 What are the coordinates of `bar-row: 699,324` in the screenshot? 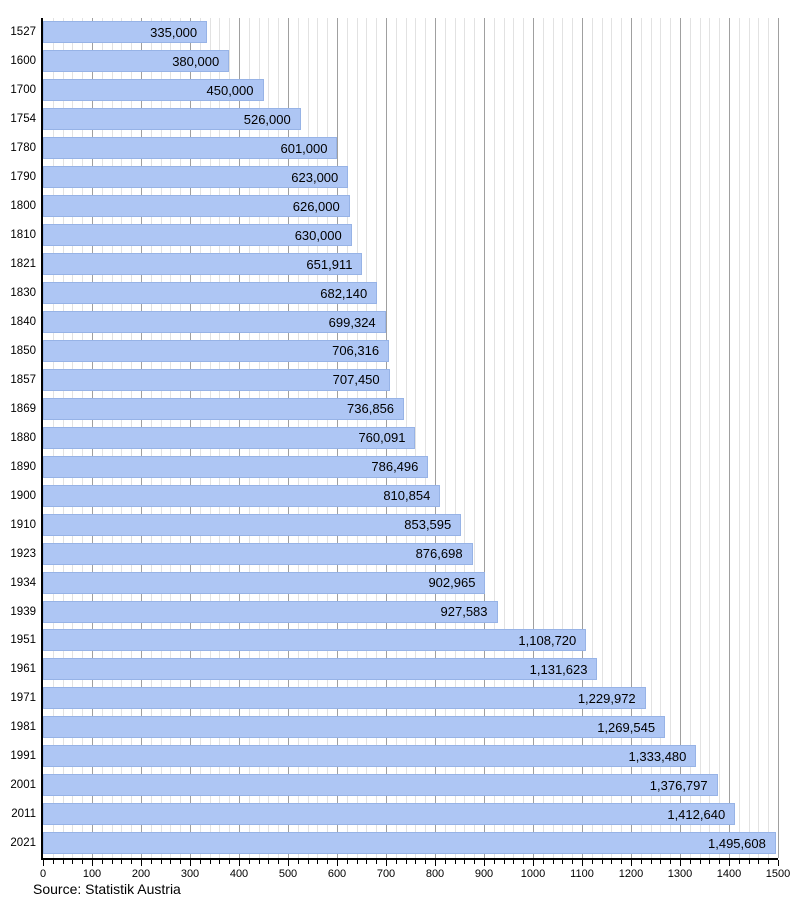 It's located at (410, 322).